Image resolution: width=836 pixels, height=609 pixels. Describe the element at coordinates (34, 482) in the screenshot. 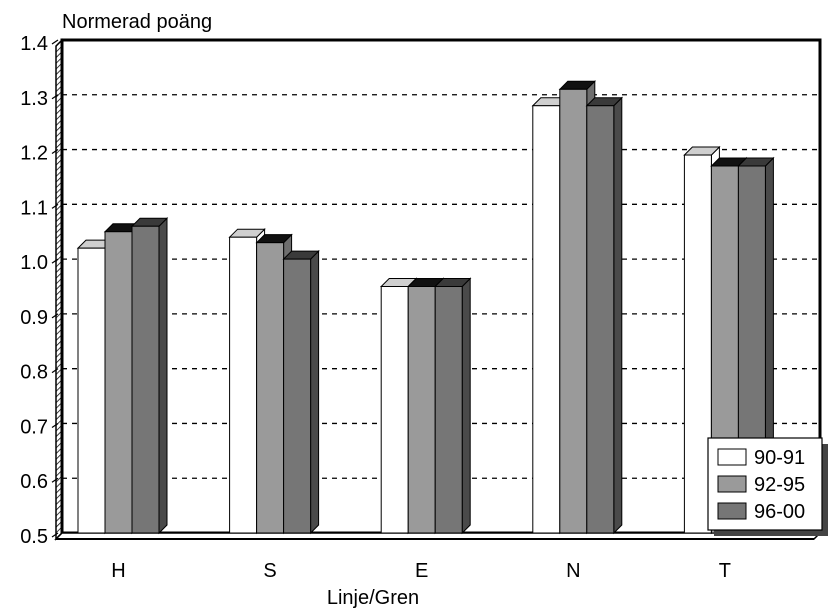

I see `y-tick-label: 0.6` at that location.